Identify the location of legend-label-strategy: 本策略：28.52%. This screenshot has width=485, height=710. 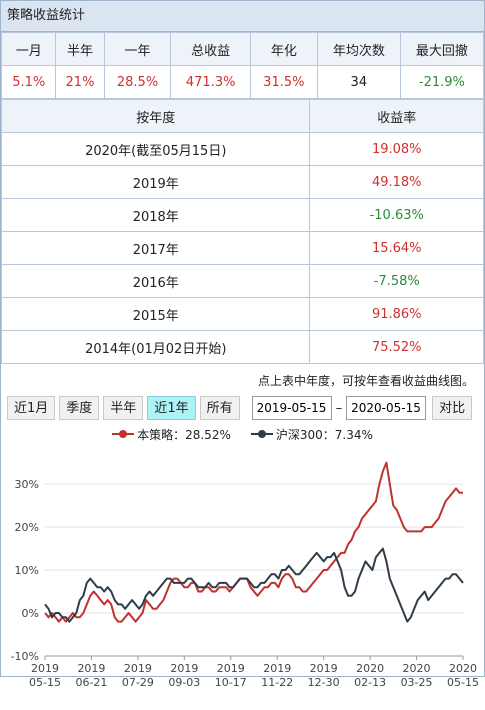
(184, 434).